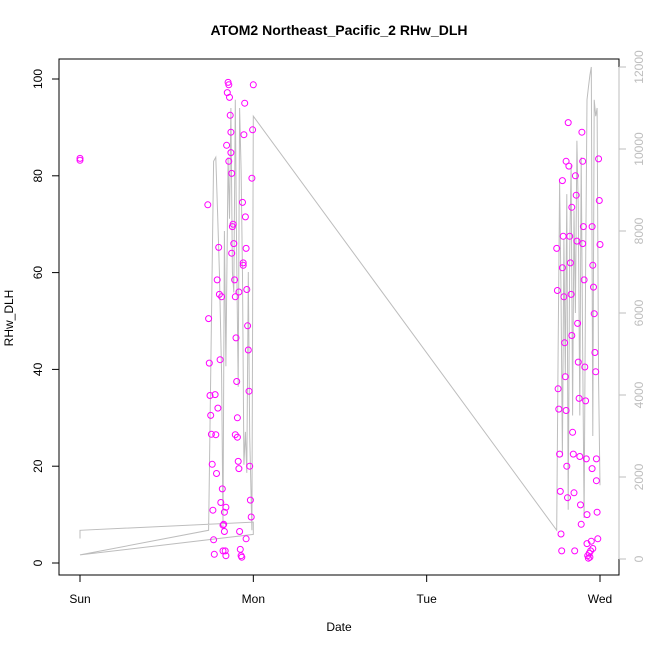 Image resolution: width=650 pixels, height=650 pixels. Describe the element at coordinates (639, 476) in the screenshot. I see `y2-tick-label: 2000` at that location.